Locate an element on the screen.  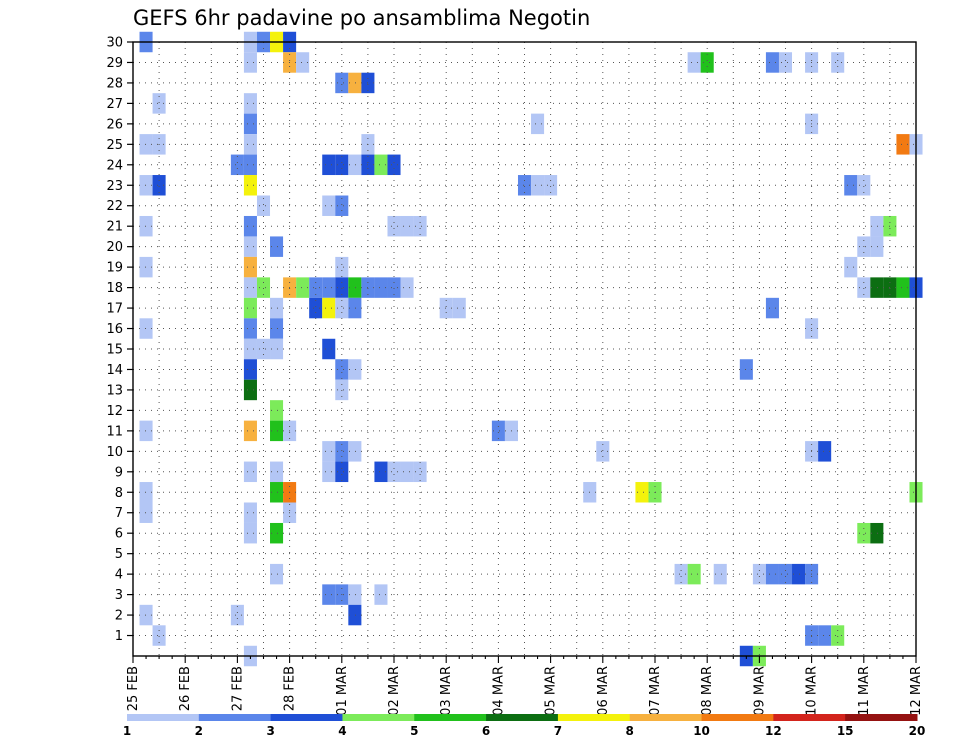
x-tick-label: 04 MAR is located at coordinates (498, 691).